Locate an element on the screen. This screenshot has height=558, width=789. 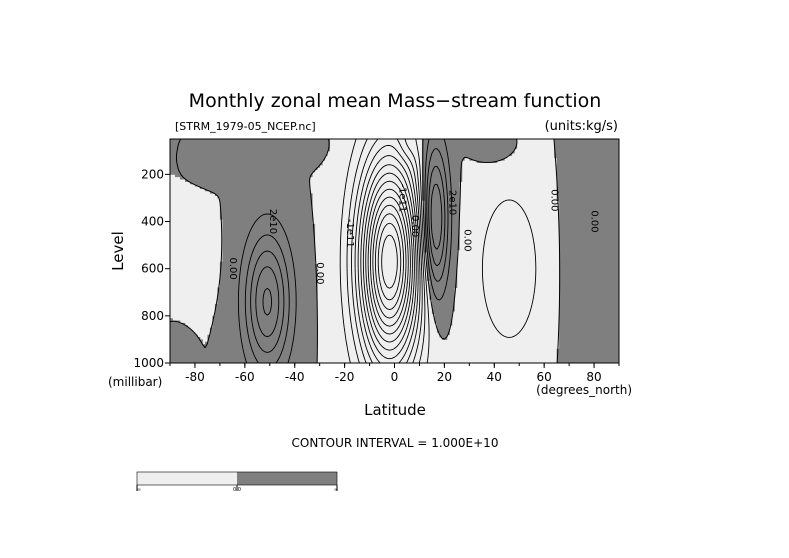
y-axis: 200 400 600 800 1000 is located at coordinates (151, 268).